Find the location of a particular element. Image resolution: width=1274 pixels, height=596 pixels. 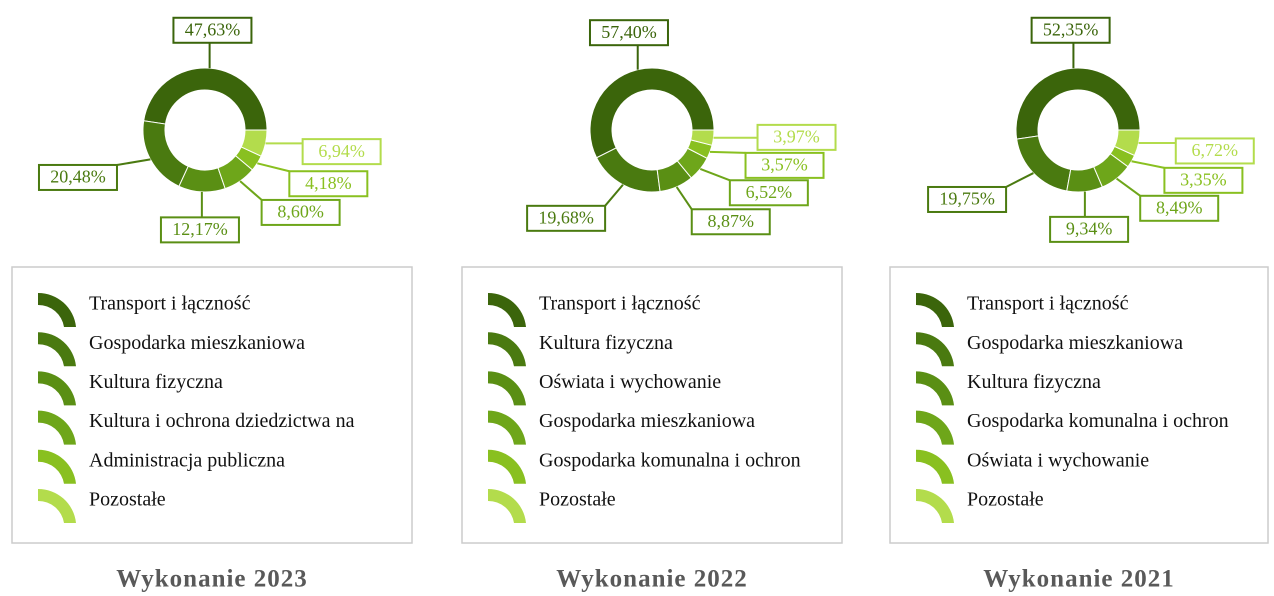

data-label: 6,72% is located at coordinates (1215, 150).